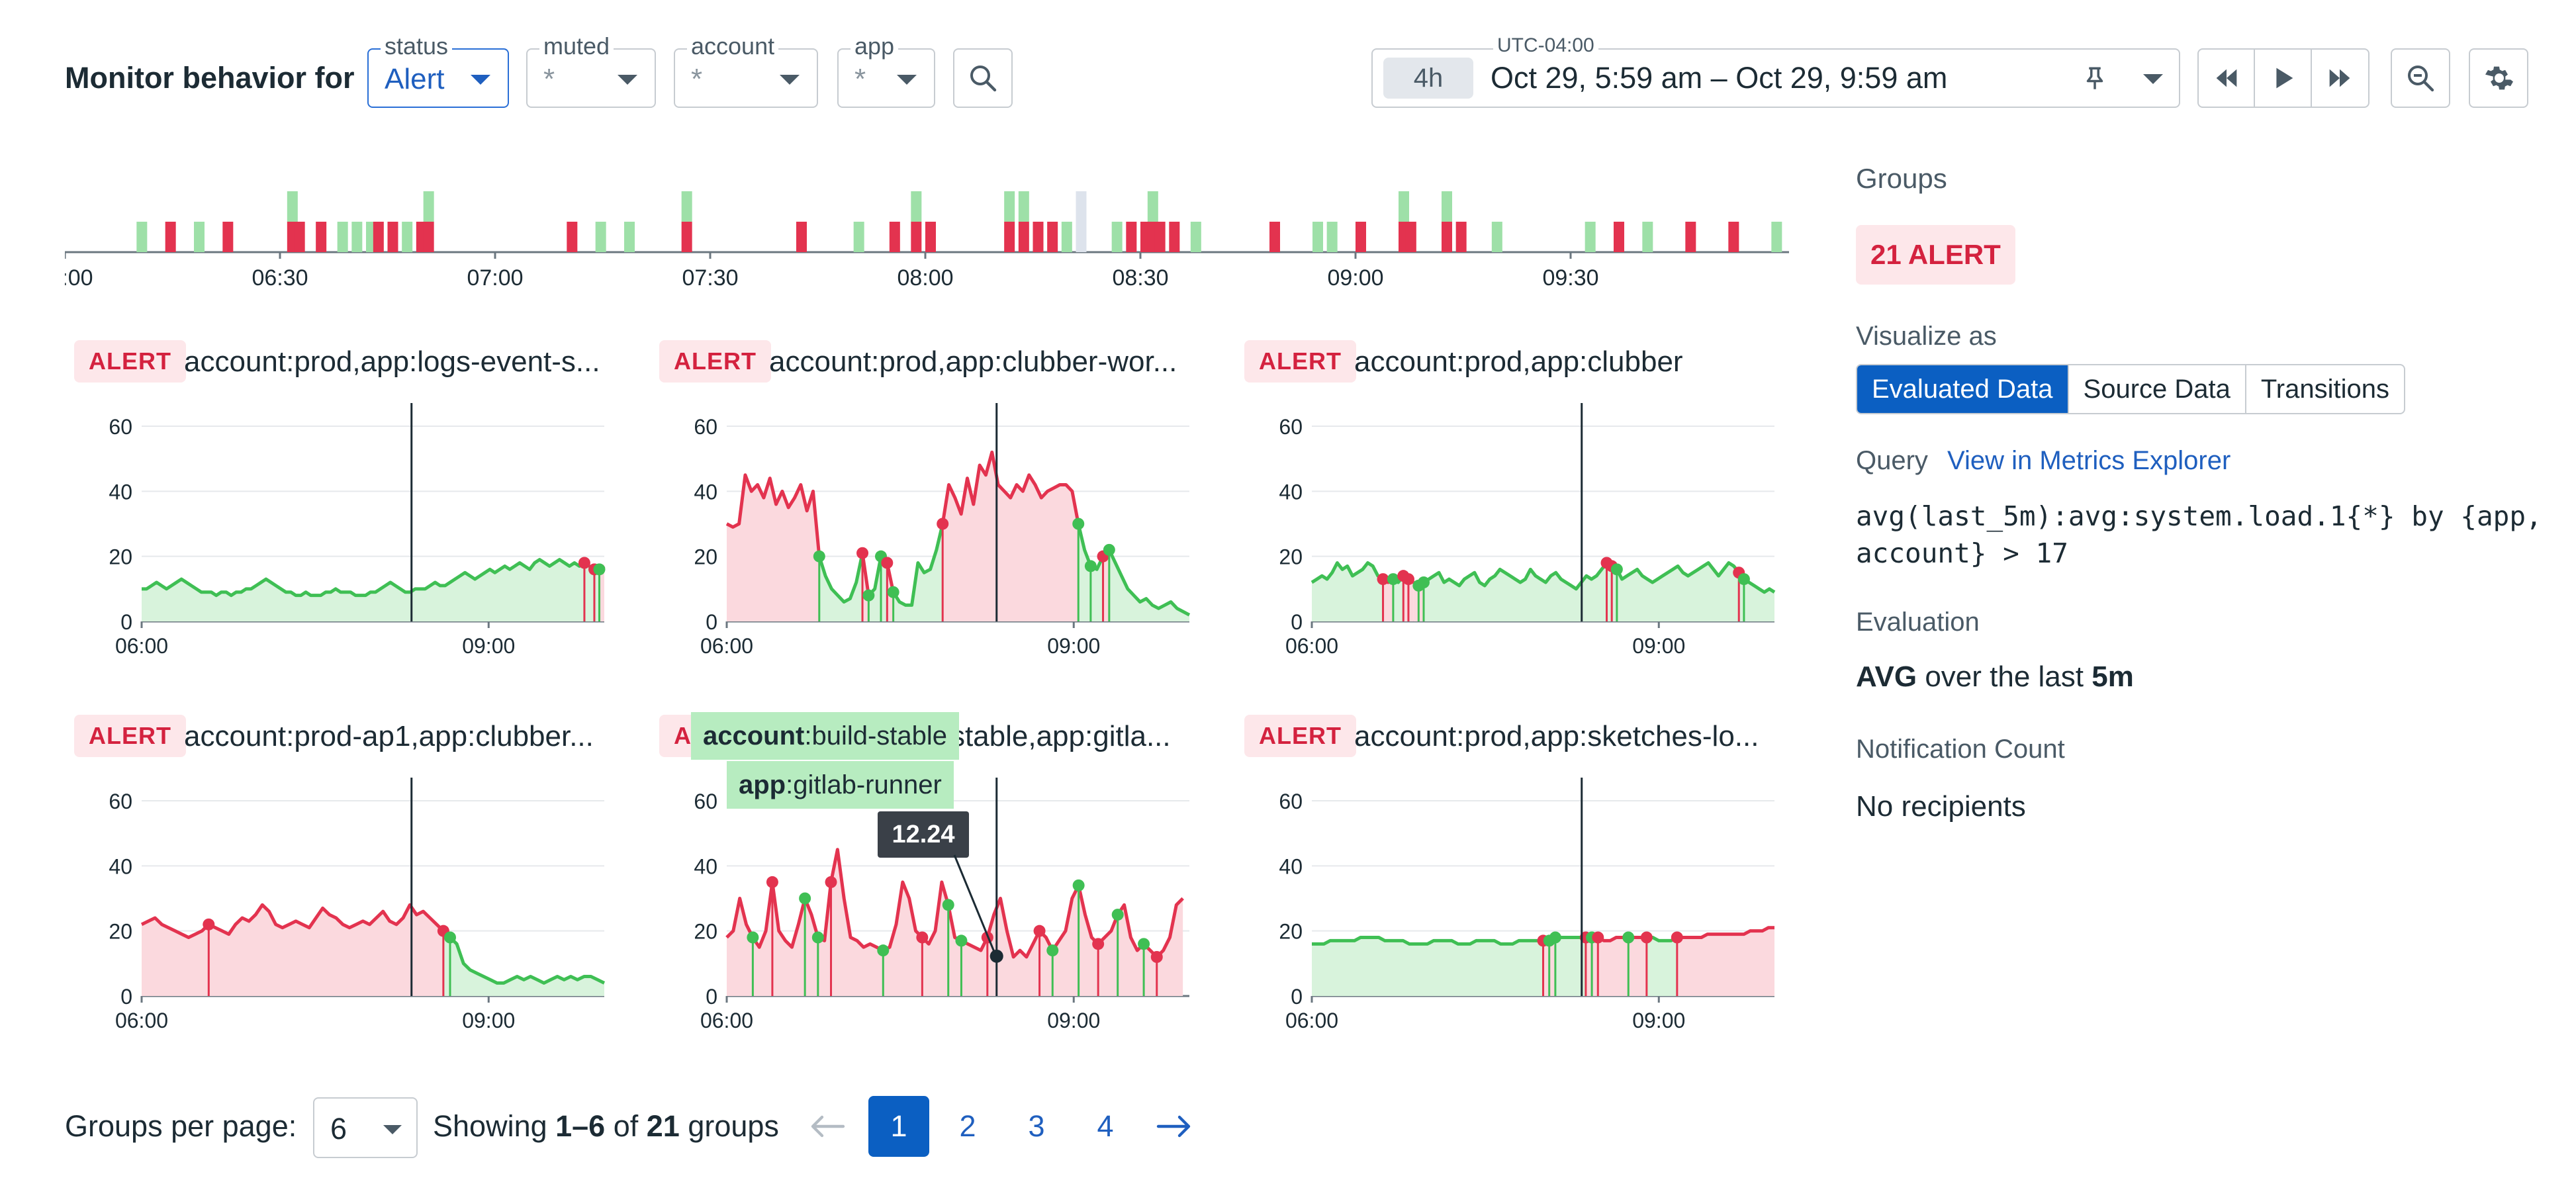 The width and height of the screenshot is (2576, 1178). What do you see at coordinates (495, 278) in the screenshot?
I see `timeline-tick-label: 07:00` at bounding box center [495, 278].